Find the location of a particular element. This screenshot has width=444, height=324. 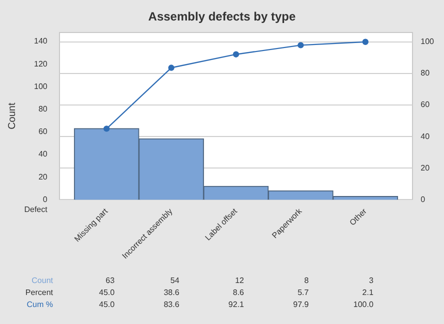

data-label: 63 is located at coordinates (111, 281).